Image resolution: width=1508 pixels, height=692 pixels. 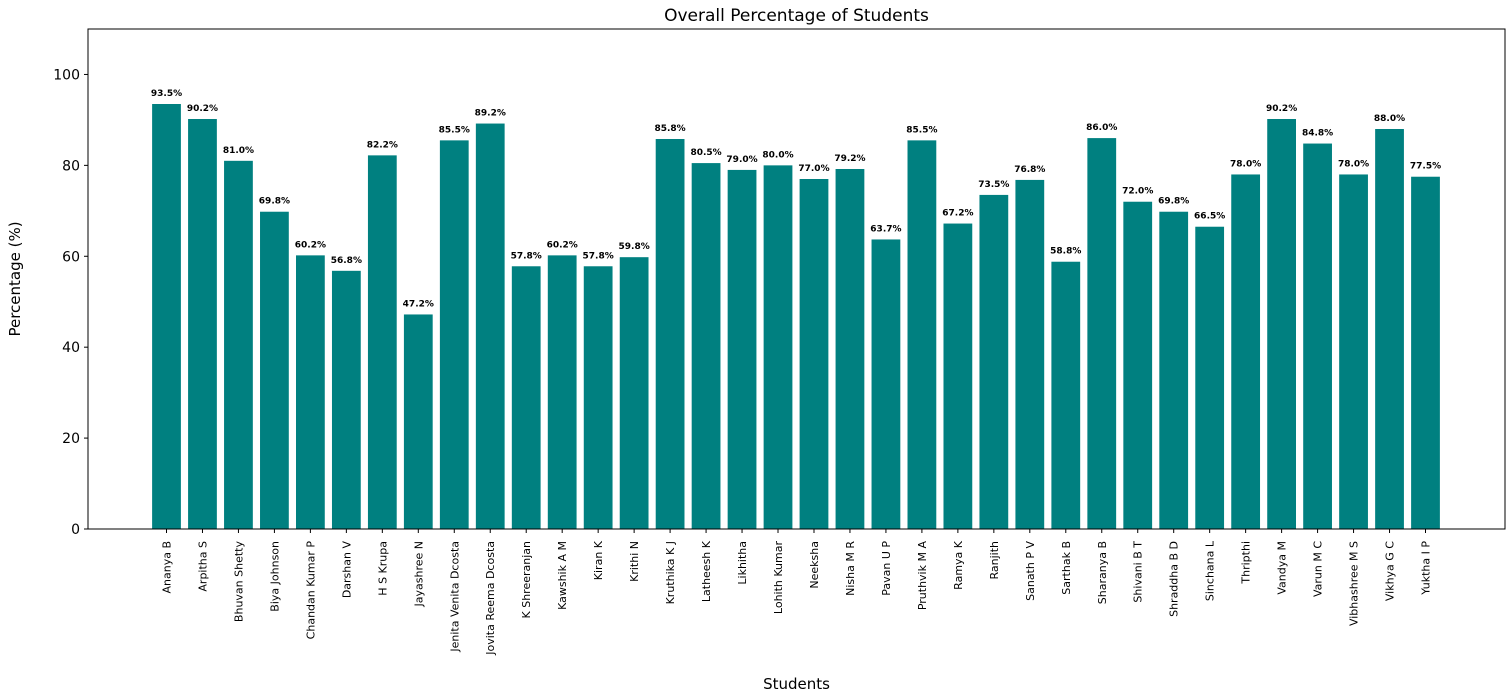 What do you see at coordinates (310, 590) in the screenshot?
I see `x-tick-label: Chandan Kumar P` at bounding box center [310, 590].